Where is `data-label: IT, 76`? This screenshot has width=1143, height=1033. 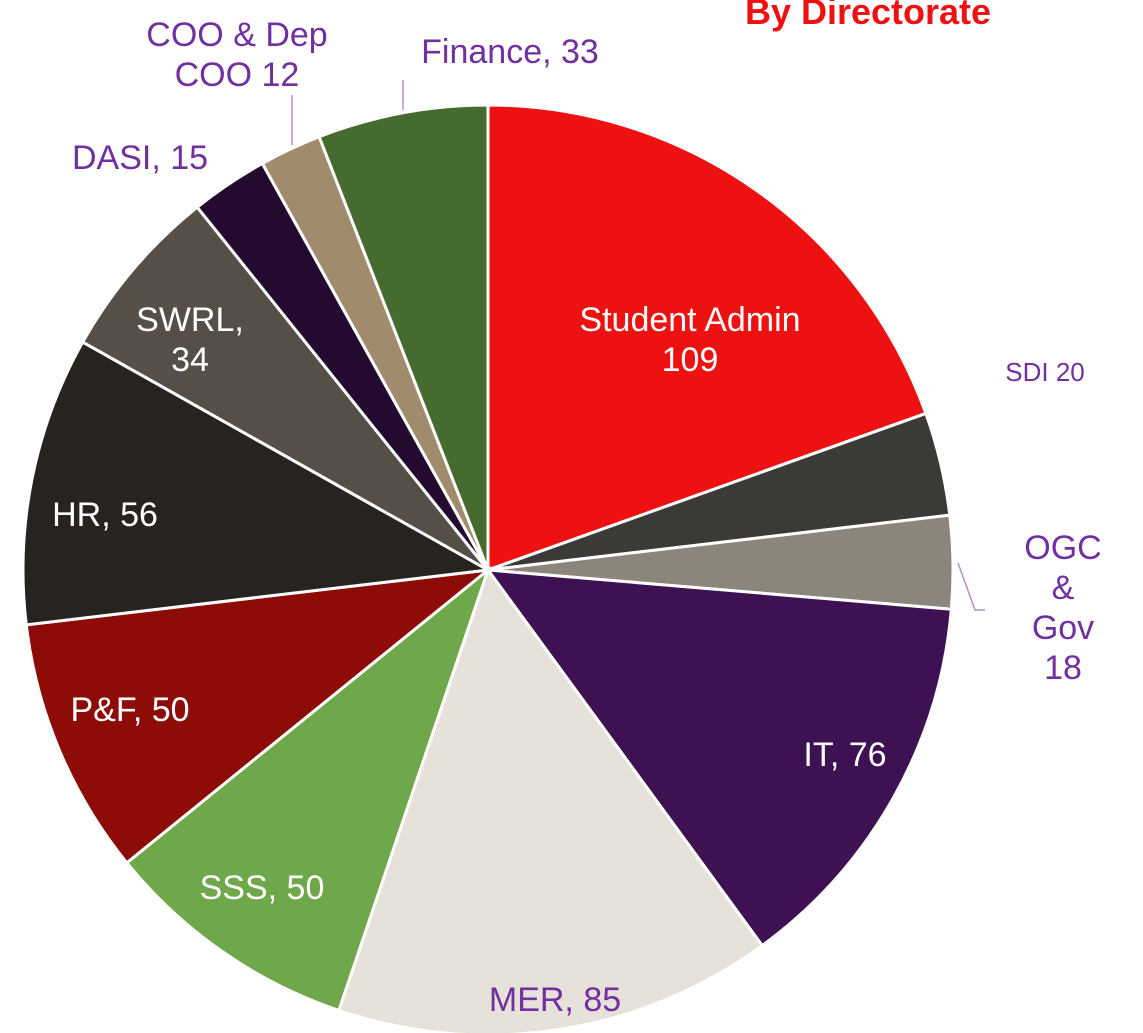 data-label: IT, 76 is located at coordinates (845, 755).